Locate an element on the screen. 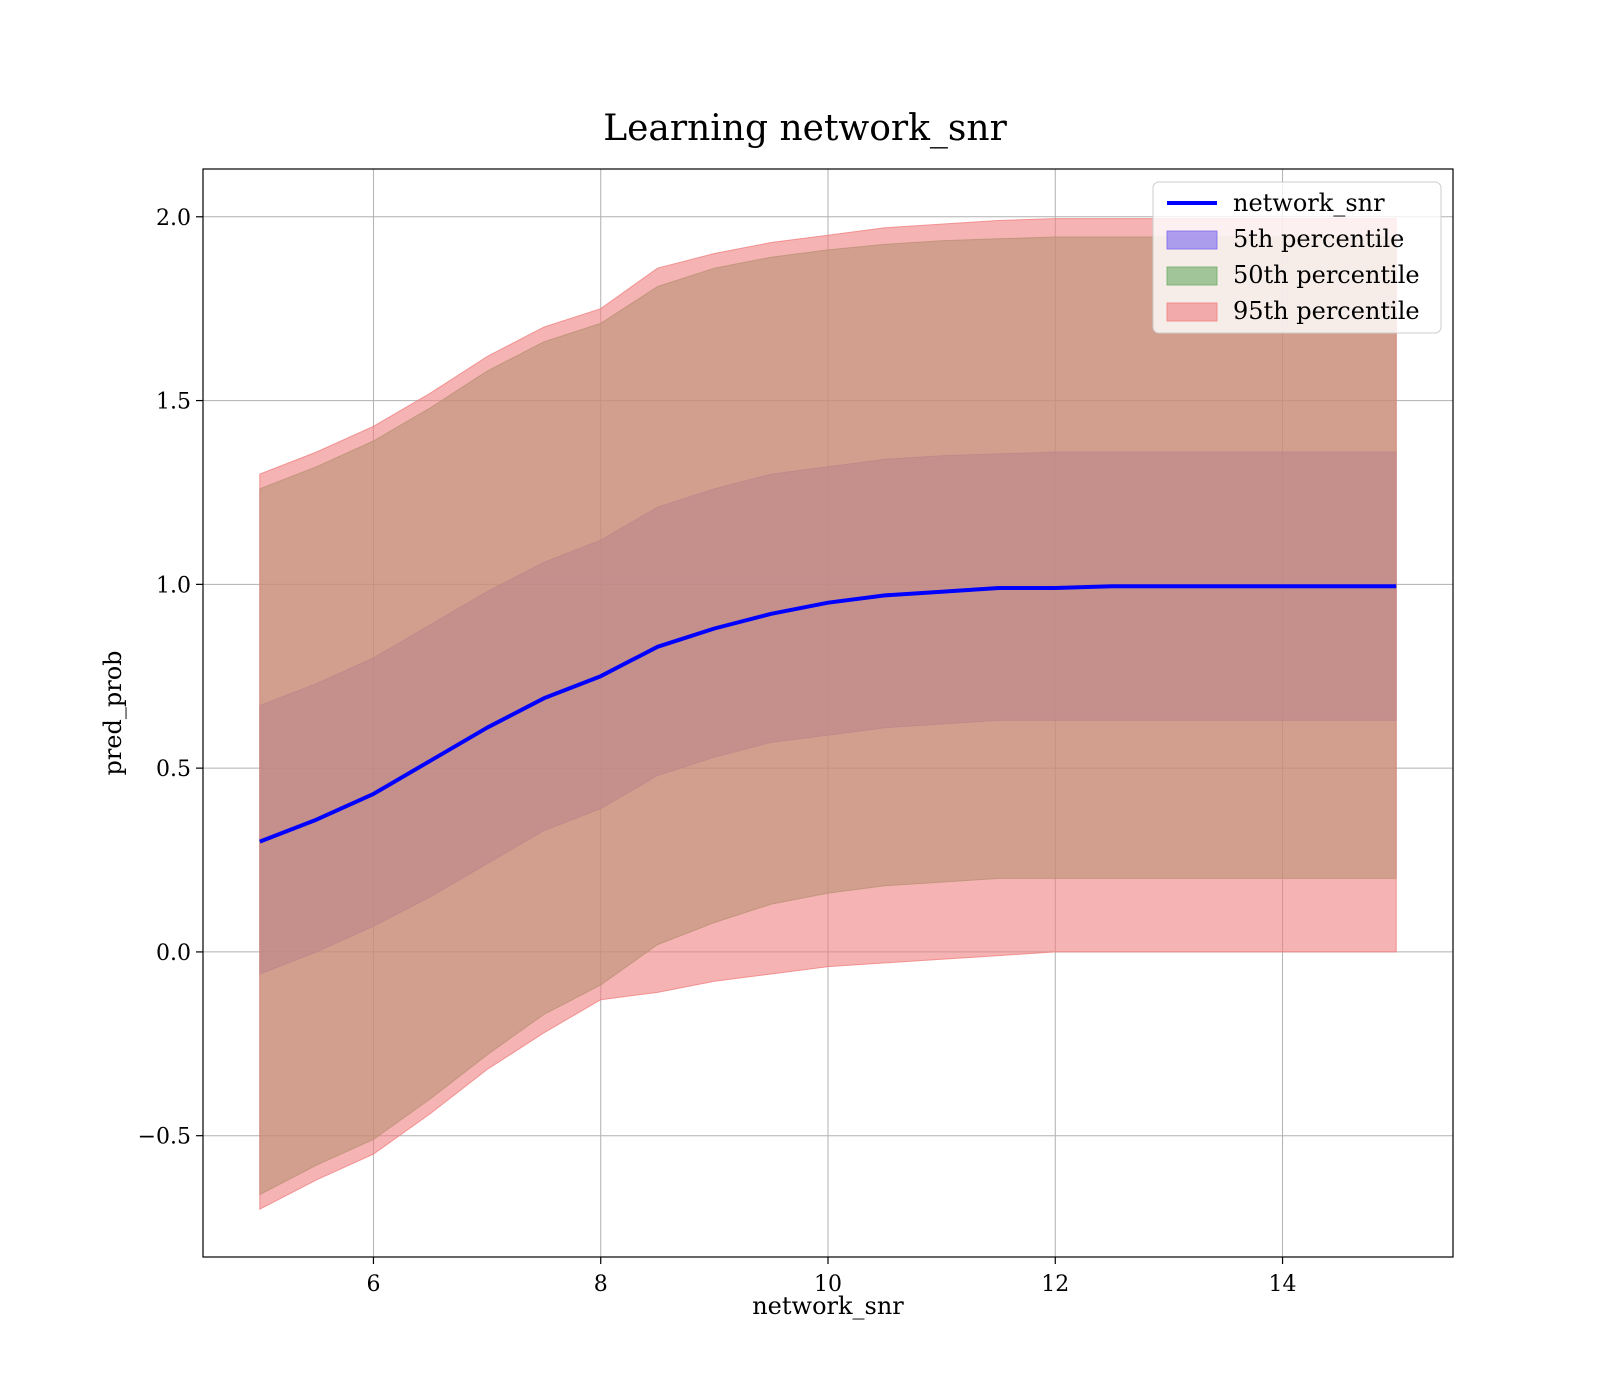 The width and height of the screenshot is (1600, 1400). x-tick-label: 6 is located at coordinates (373, 1284).